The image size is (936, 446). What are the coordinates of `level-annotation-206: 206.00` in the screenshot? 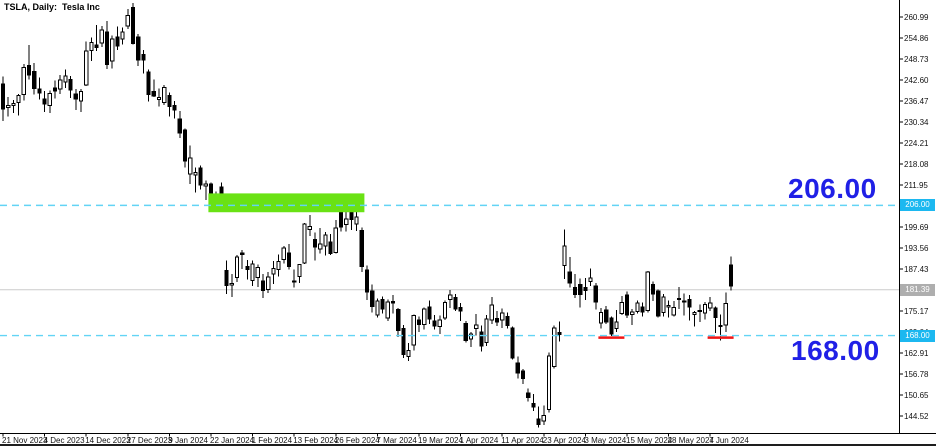 It's located at (832, 188).